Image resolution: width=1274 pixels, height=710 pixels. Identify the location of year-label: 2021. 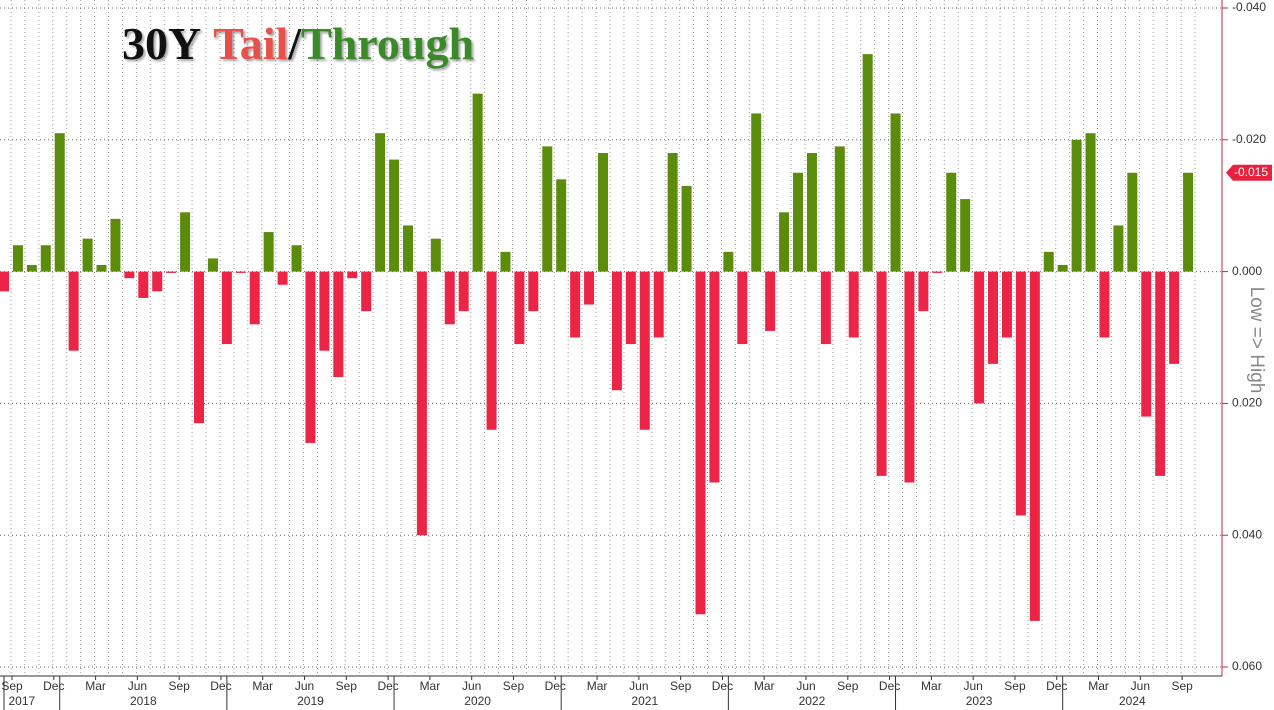
(644, 701).